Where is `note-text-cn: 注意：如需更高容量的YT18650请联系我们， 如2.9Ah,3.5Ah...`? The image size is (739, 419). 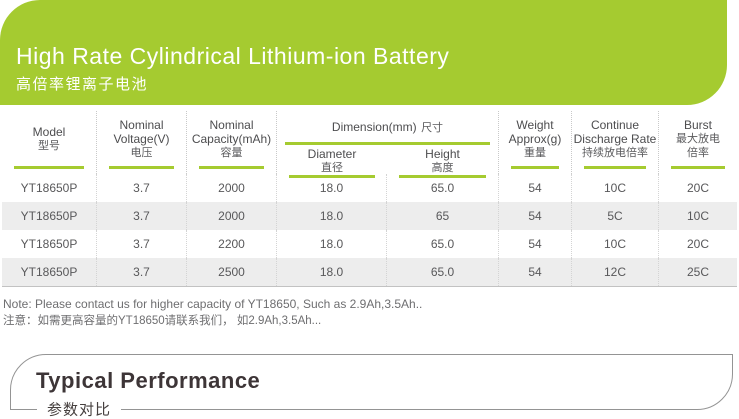 note-text-cn: 注意：如需更高容量的YT18650请联系我们， 如2.9Ah,3.5Ah... is located at coordinates (162, 321).